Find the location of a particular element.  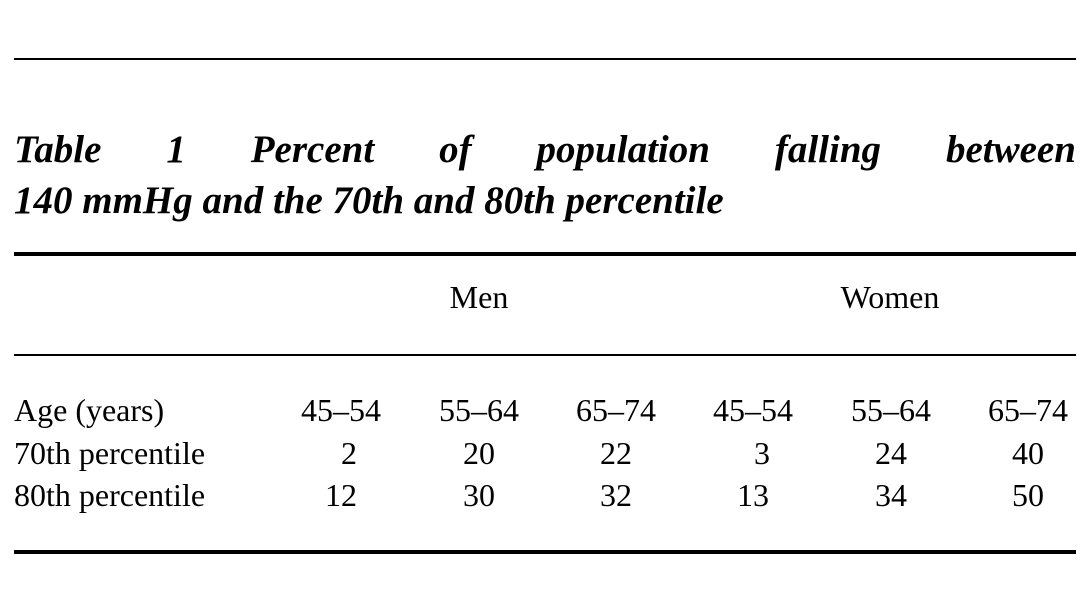

caption-word: of is located at coordinates (455, 149).